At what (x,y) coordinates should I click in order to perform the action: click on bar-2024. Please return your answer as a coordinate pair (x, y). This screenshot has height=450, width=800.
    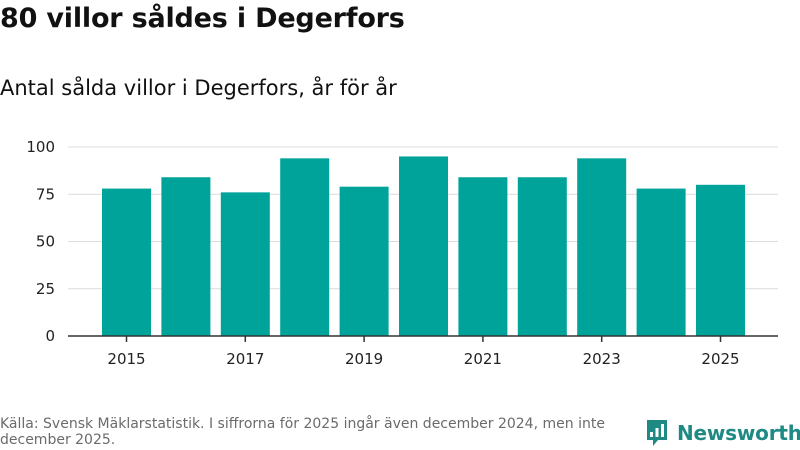
    Looking at the image, I should click on (661, 262).